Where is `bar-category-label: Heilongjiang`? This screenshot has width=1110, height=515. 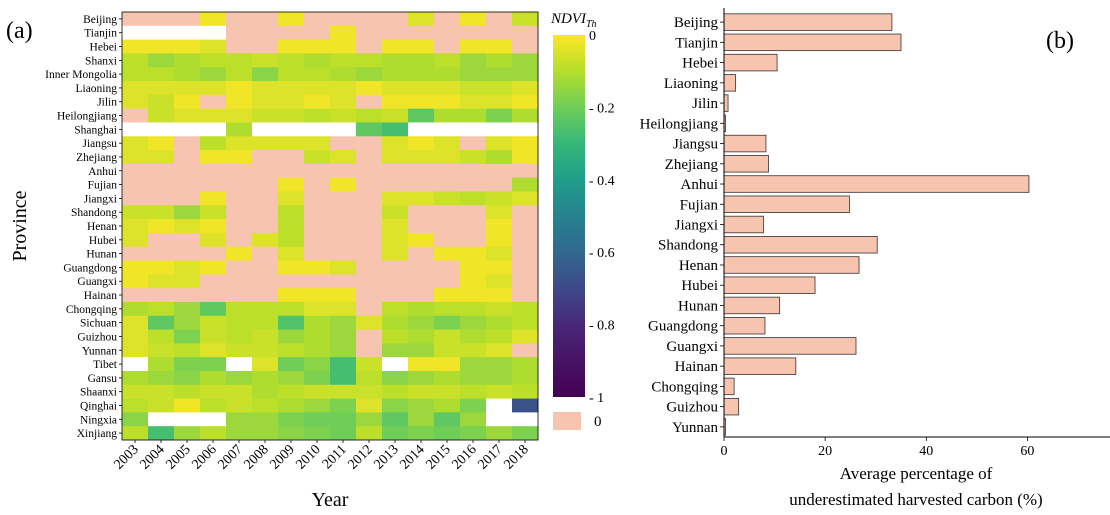 bar-category-label: Heilongjiang is located at coordinates (679, 124).